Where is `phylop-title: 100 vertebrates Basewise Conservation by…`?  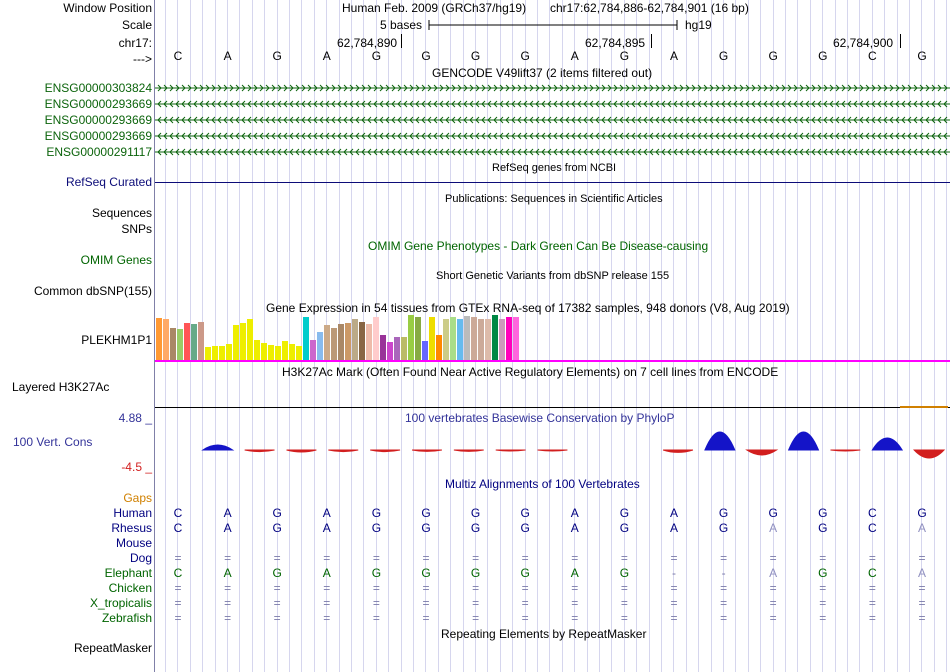 phylop-title: 100 vertebrates Basewise Conservation by… is located at coordinates (540, 418).